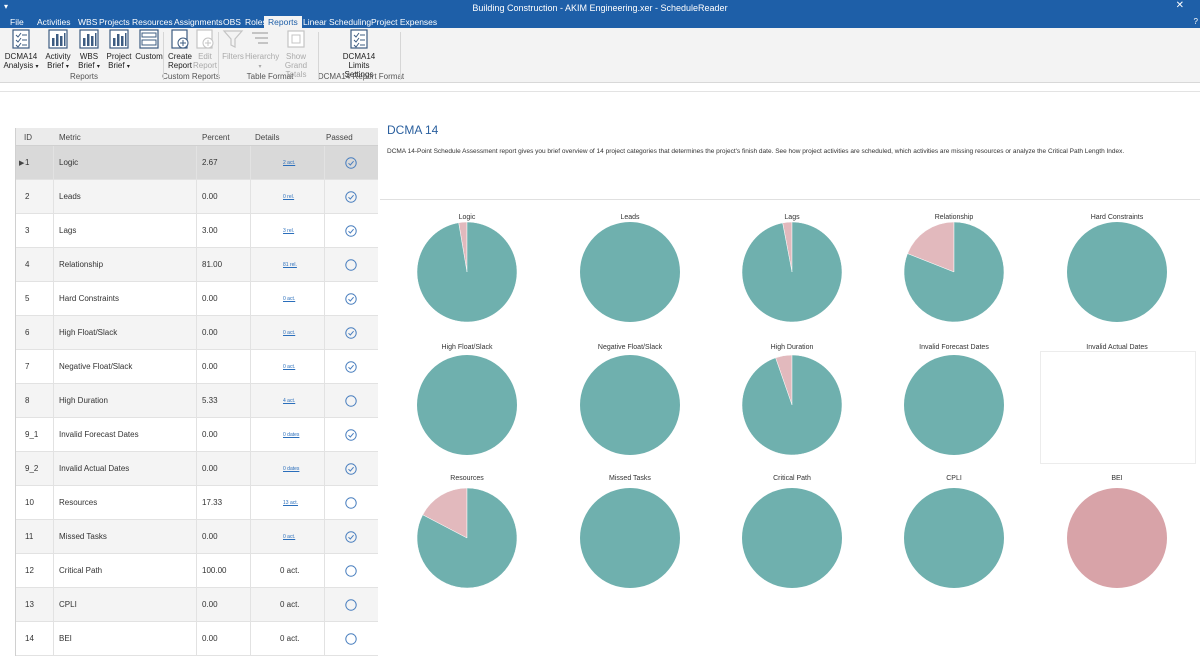 The image size is (1200, 656). Describe the element at coordinates (17, 22) in the screenshot. I see `menu-tab-file: File` at that location.